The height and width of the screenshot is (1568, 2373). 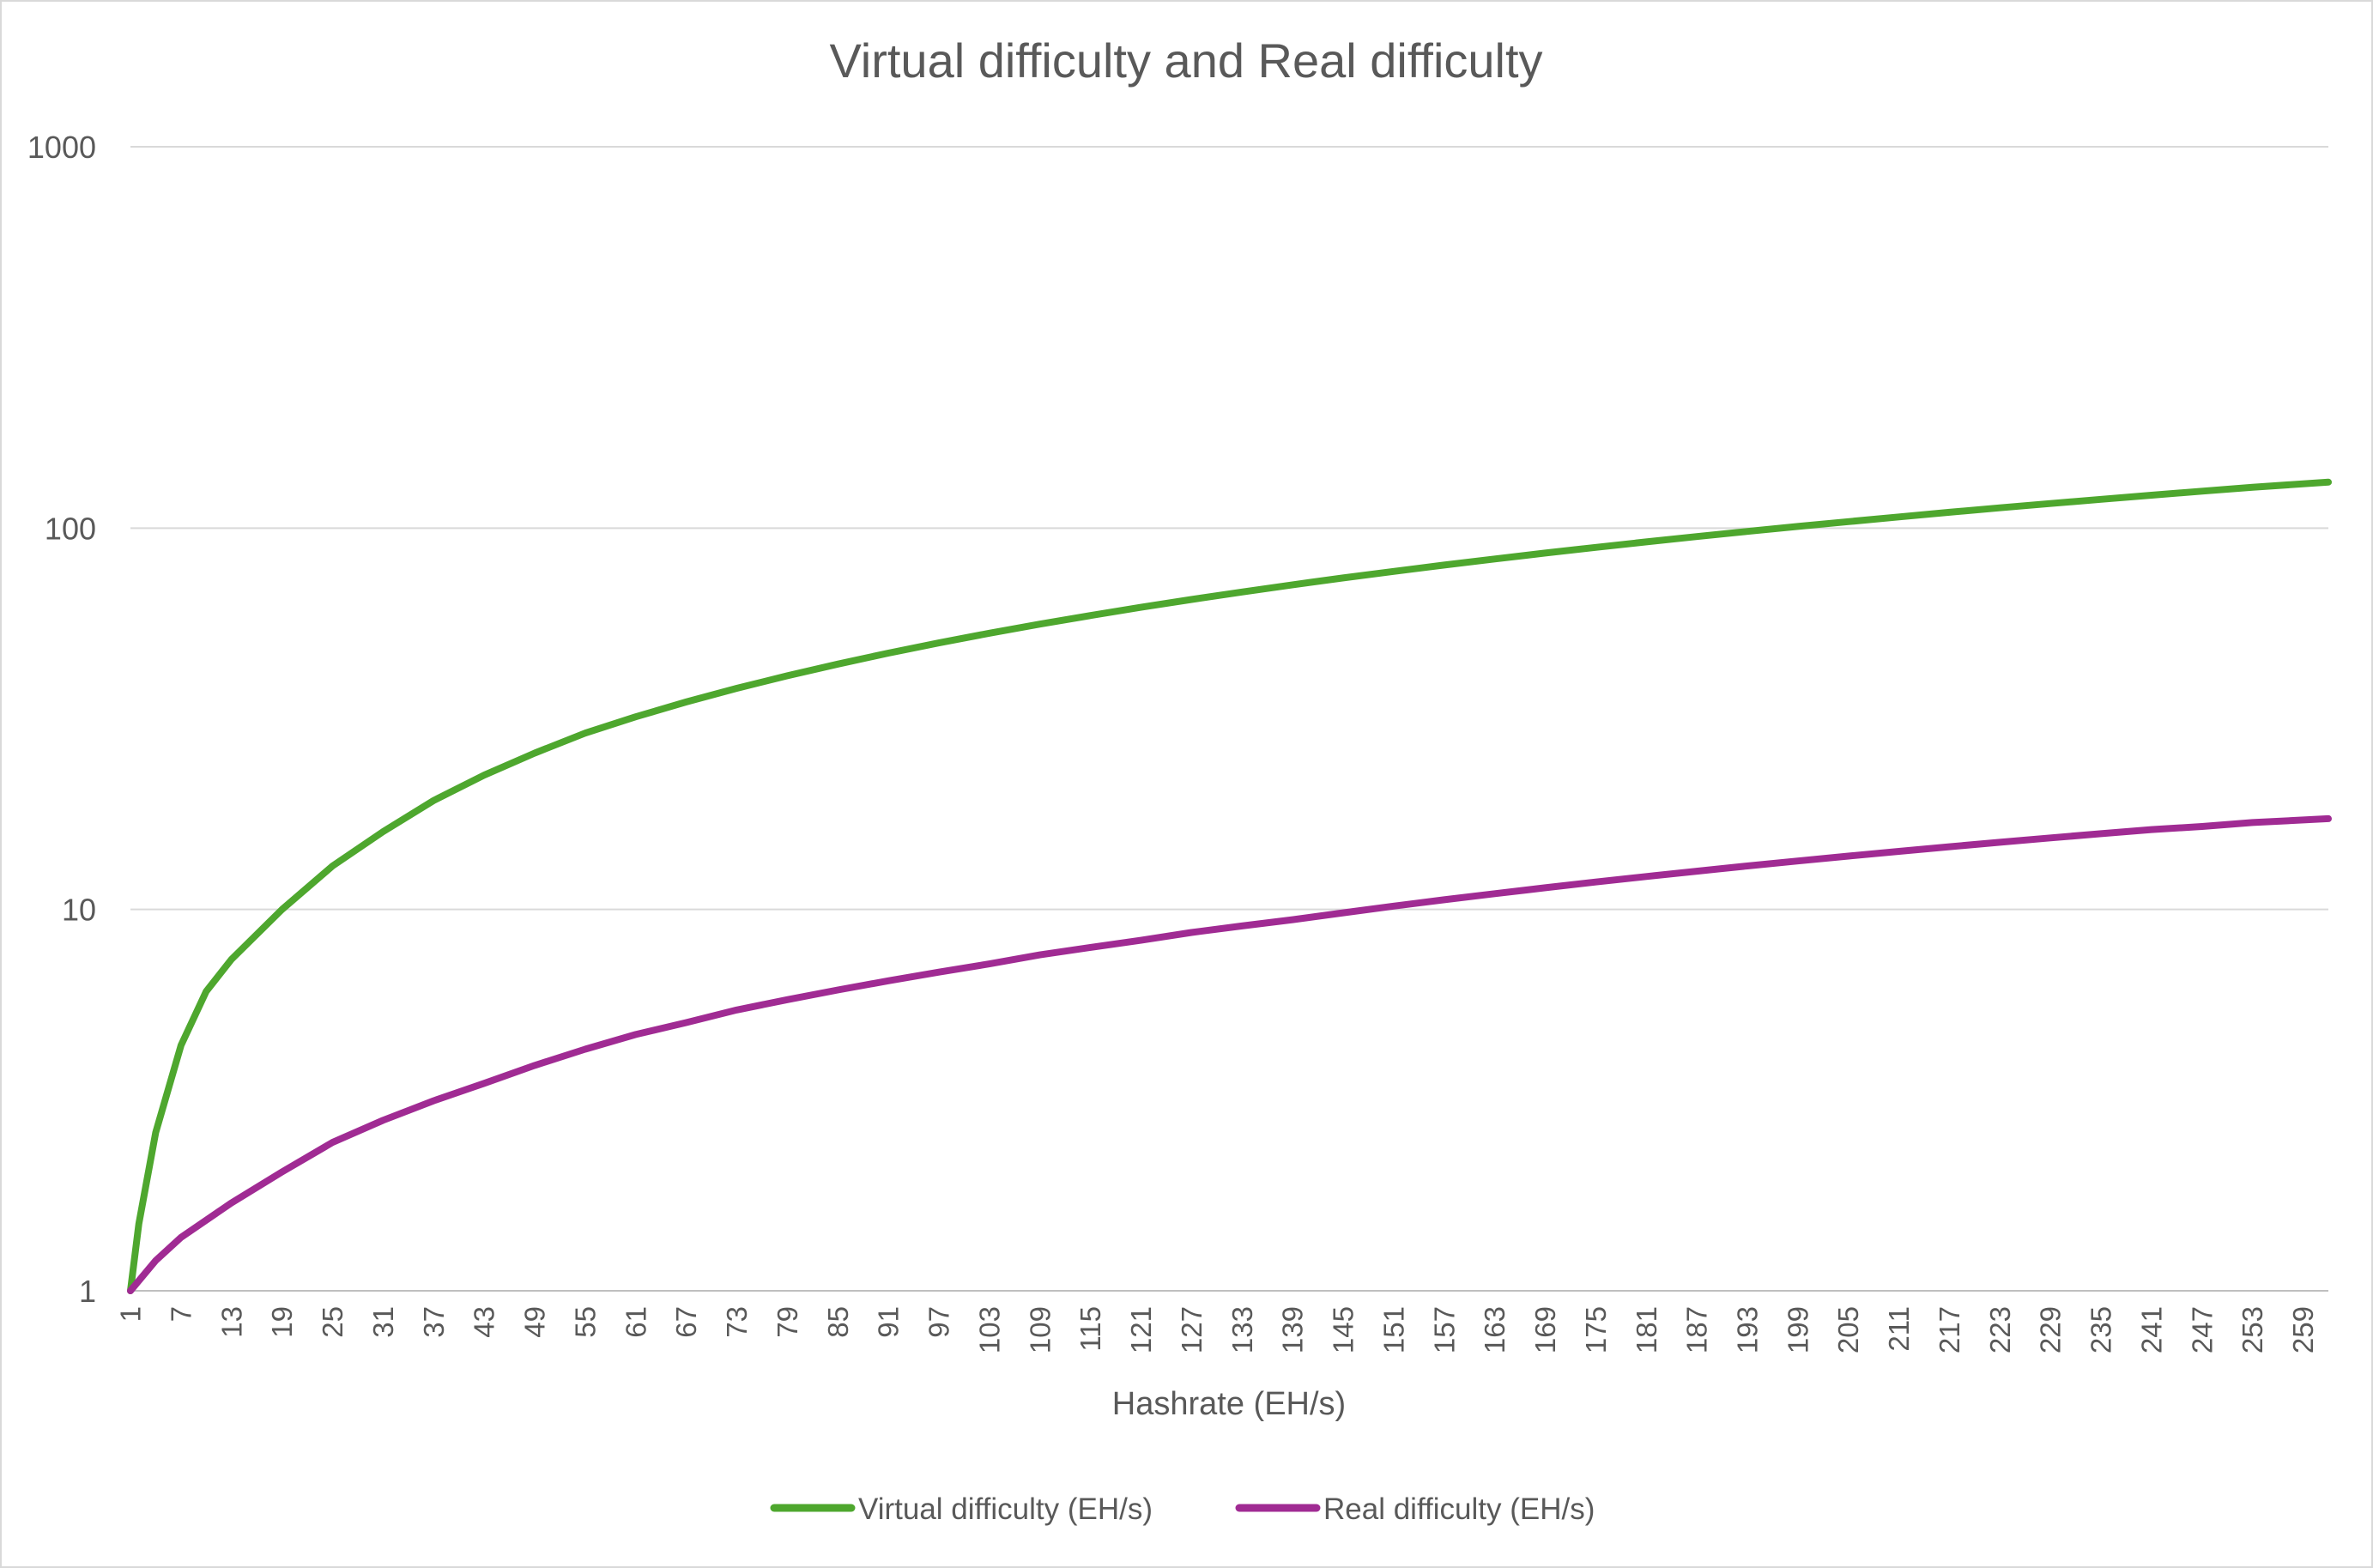 I want to click on x-tick-label: 79, so click(x=788, y=1322).